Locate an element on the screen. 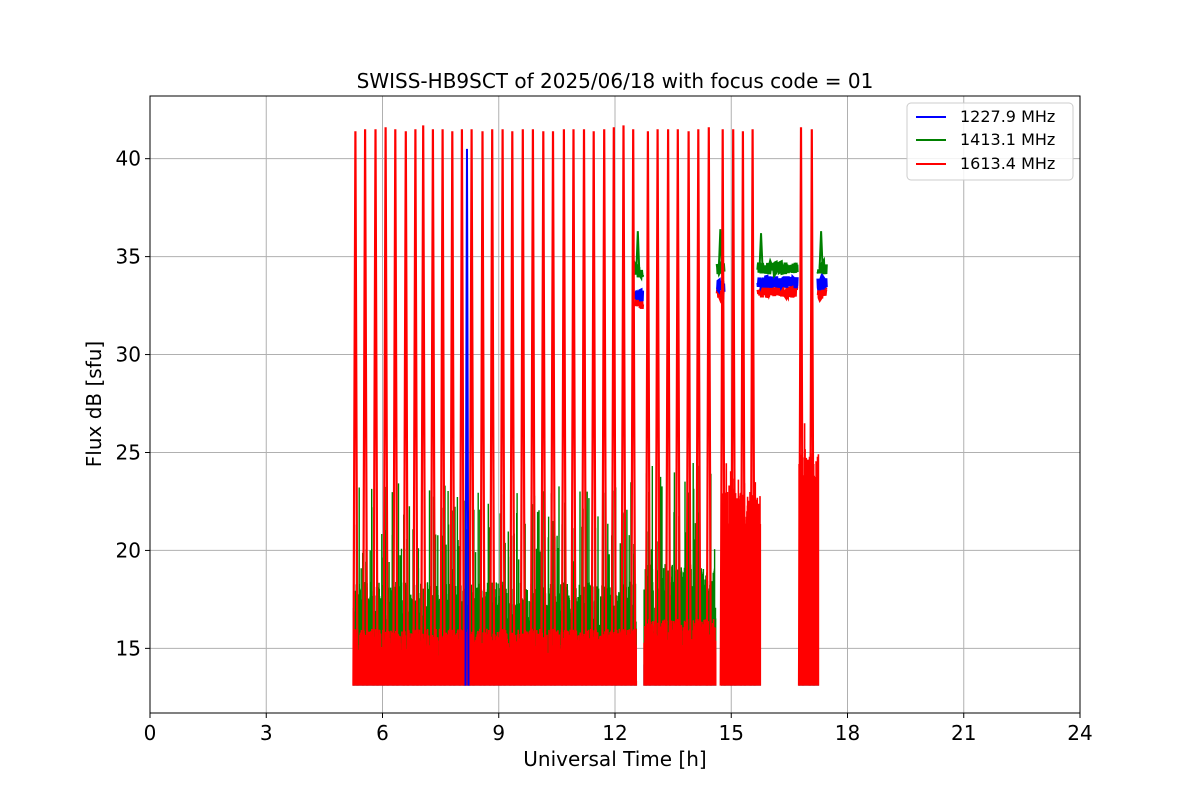 The image size is (1200, 800). legend-label-1613-mhz: 1613.4 MHz is located at coordinates (1007, 163).